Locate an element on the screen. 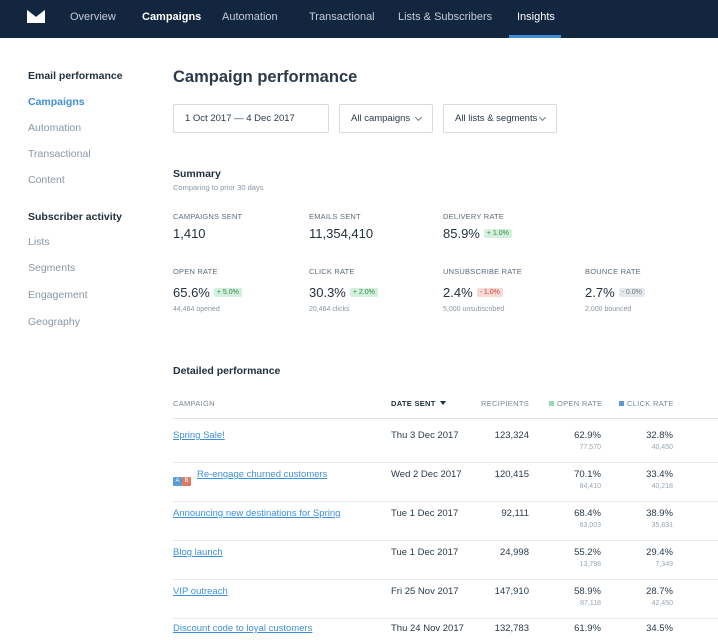  campaign-link: Announcing new destinations for Spring is located at coordinates (257, 513).